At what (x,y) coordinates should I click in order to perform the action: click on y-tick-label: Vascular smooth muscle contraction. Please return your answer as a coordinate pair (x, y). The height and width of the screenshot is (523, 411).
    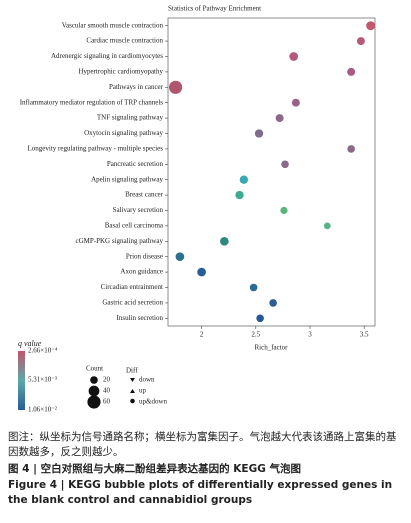
    Looking at the image, I should click on (113, 25).